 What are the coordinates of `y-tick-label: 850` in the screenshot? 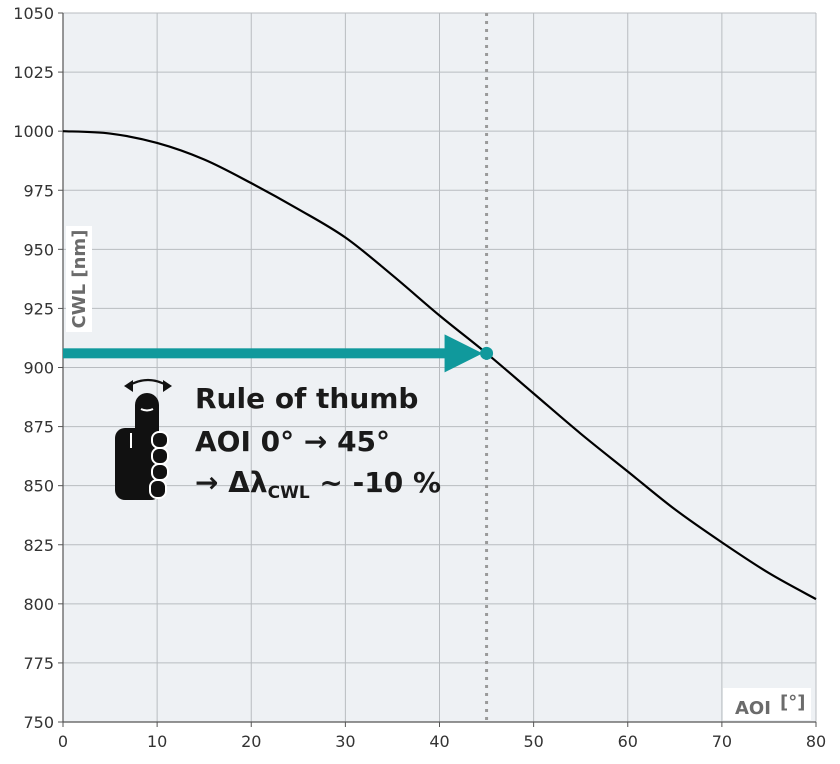 It's located at (38, 486).